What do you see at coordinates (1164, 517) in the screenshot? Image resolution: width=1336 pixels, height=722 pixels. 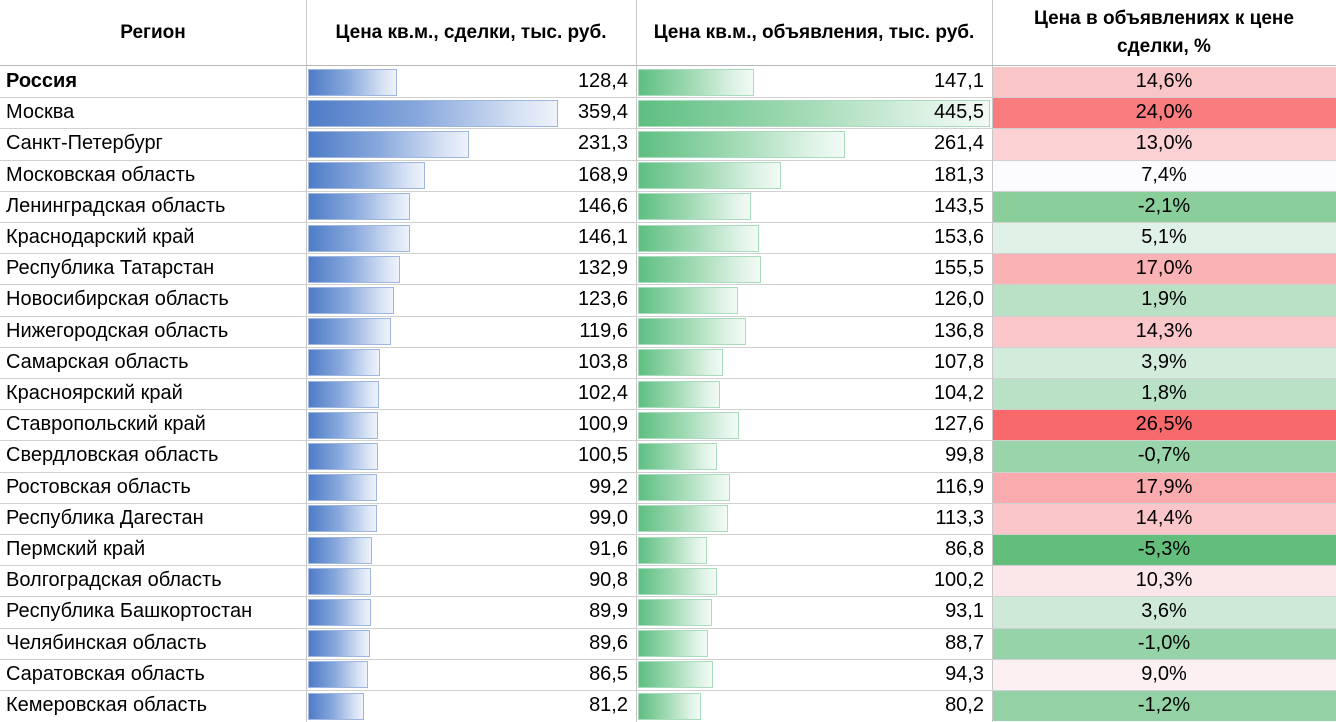 I see `ratio-cell: 14,4%` at bounding box center [1164, 517].